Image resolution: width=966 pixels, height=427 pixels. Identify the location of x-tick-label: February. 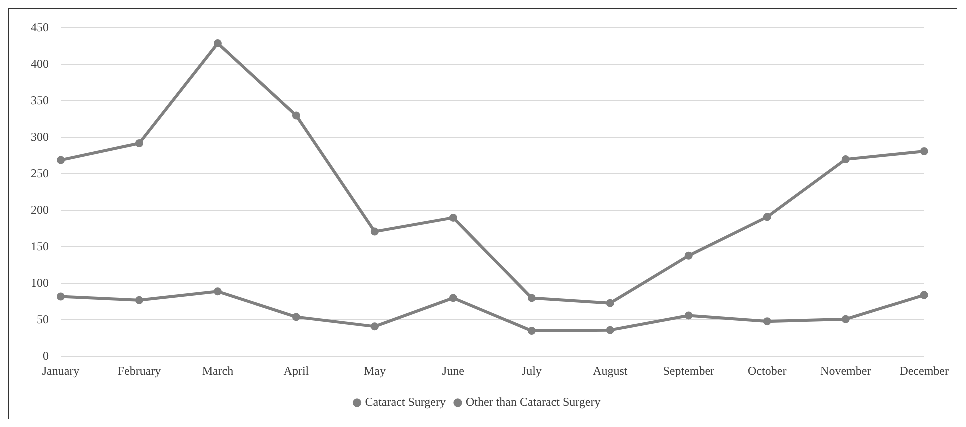
(140, 371).